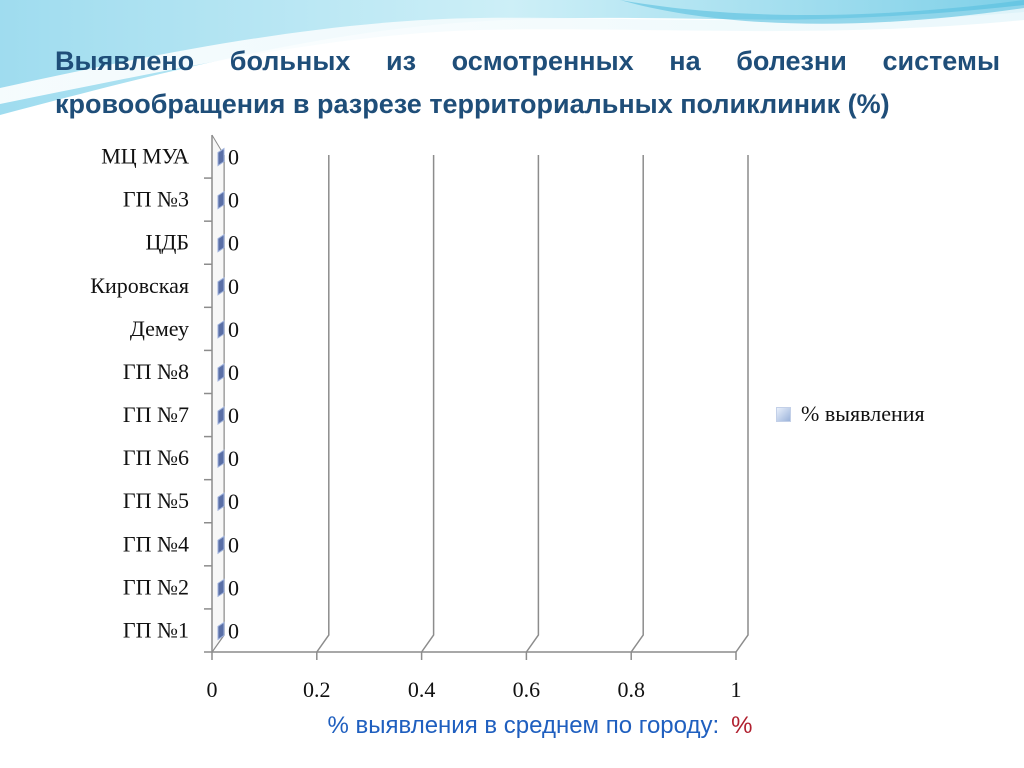 Image resolution: width=1024 pixels, height=768 pixels. I want to click on category-label: МЦ МУА, so click(145, 156).